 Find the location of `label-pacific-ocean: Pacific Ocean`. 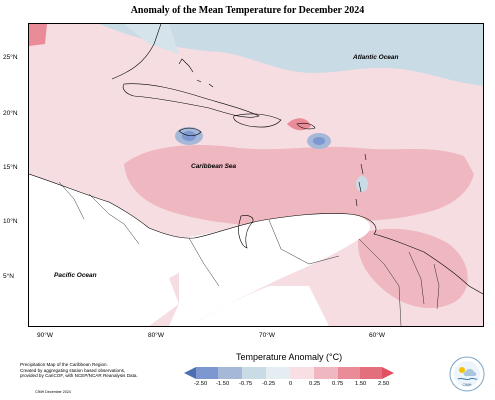

label-pacific-ocean: Pacific Ocean is located at coordinates (75, 275).